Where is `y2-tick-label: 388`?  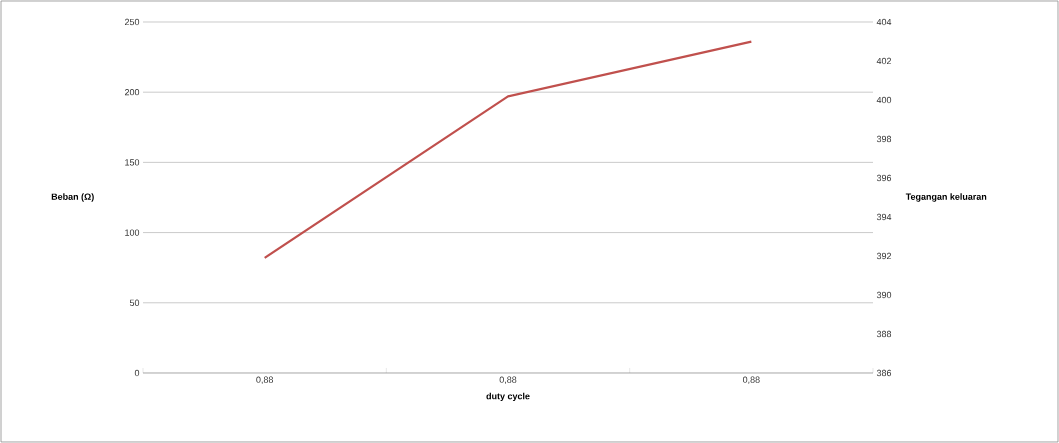 y2-tick-label: 388 is located at coordinates (884, 334).